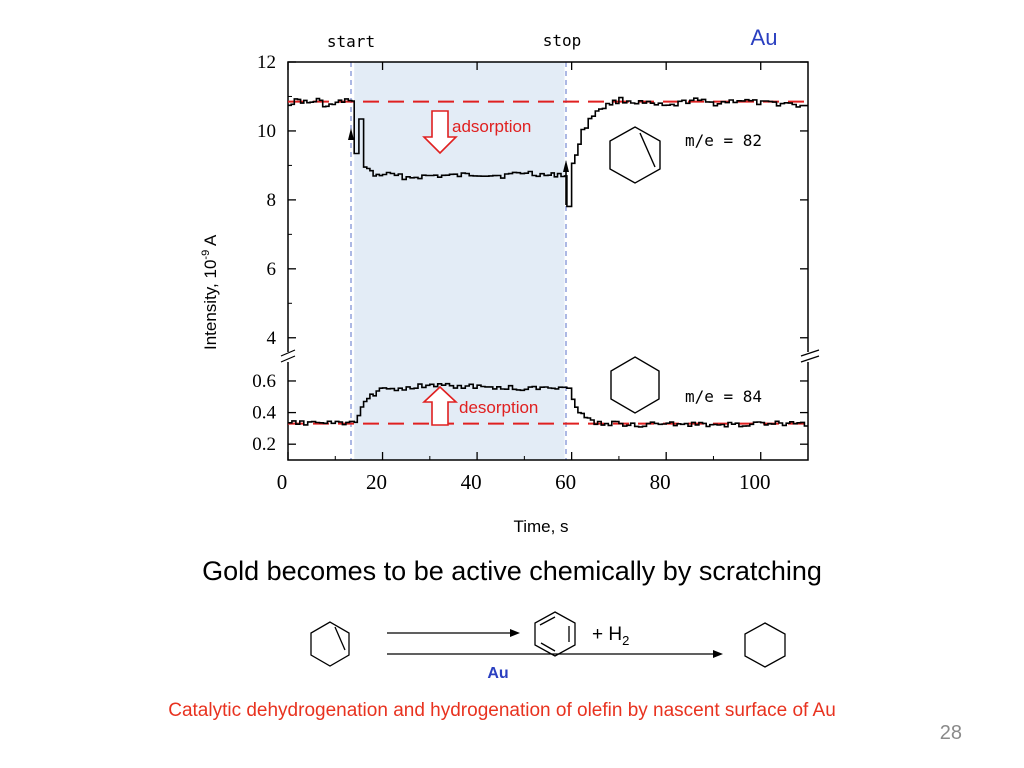 Image resolution: width=1024 pixels, height=768 pixels. I want to click on stop-arrow-marker, so click(566, 166).